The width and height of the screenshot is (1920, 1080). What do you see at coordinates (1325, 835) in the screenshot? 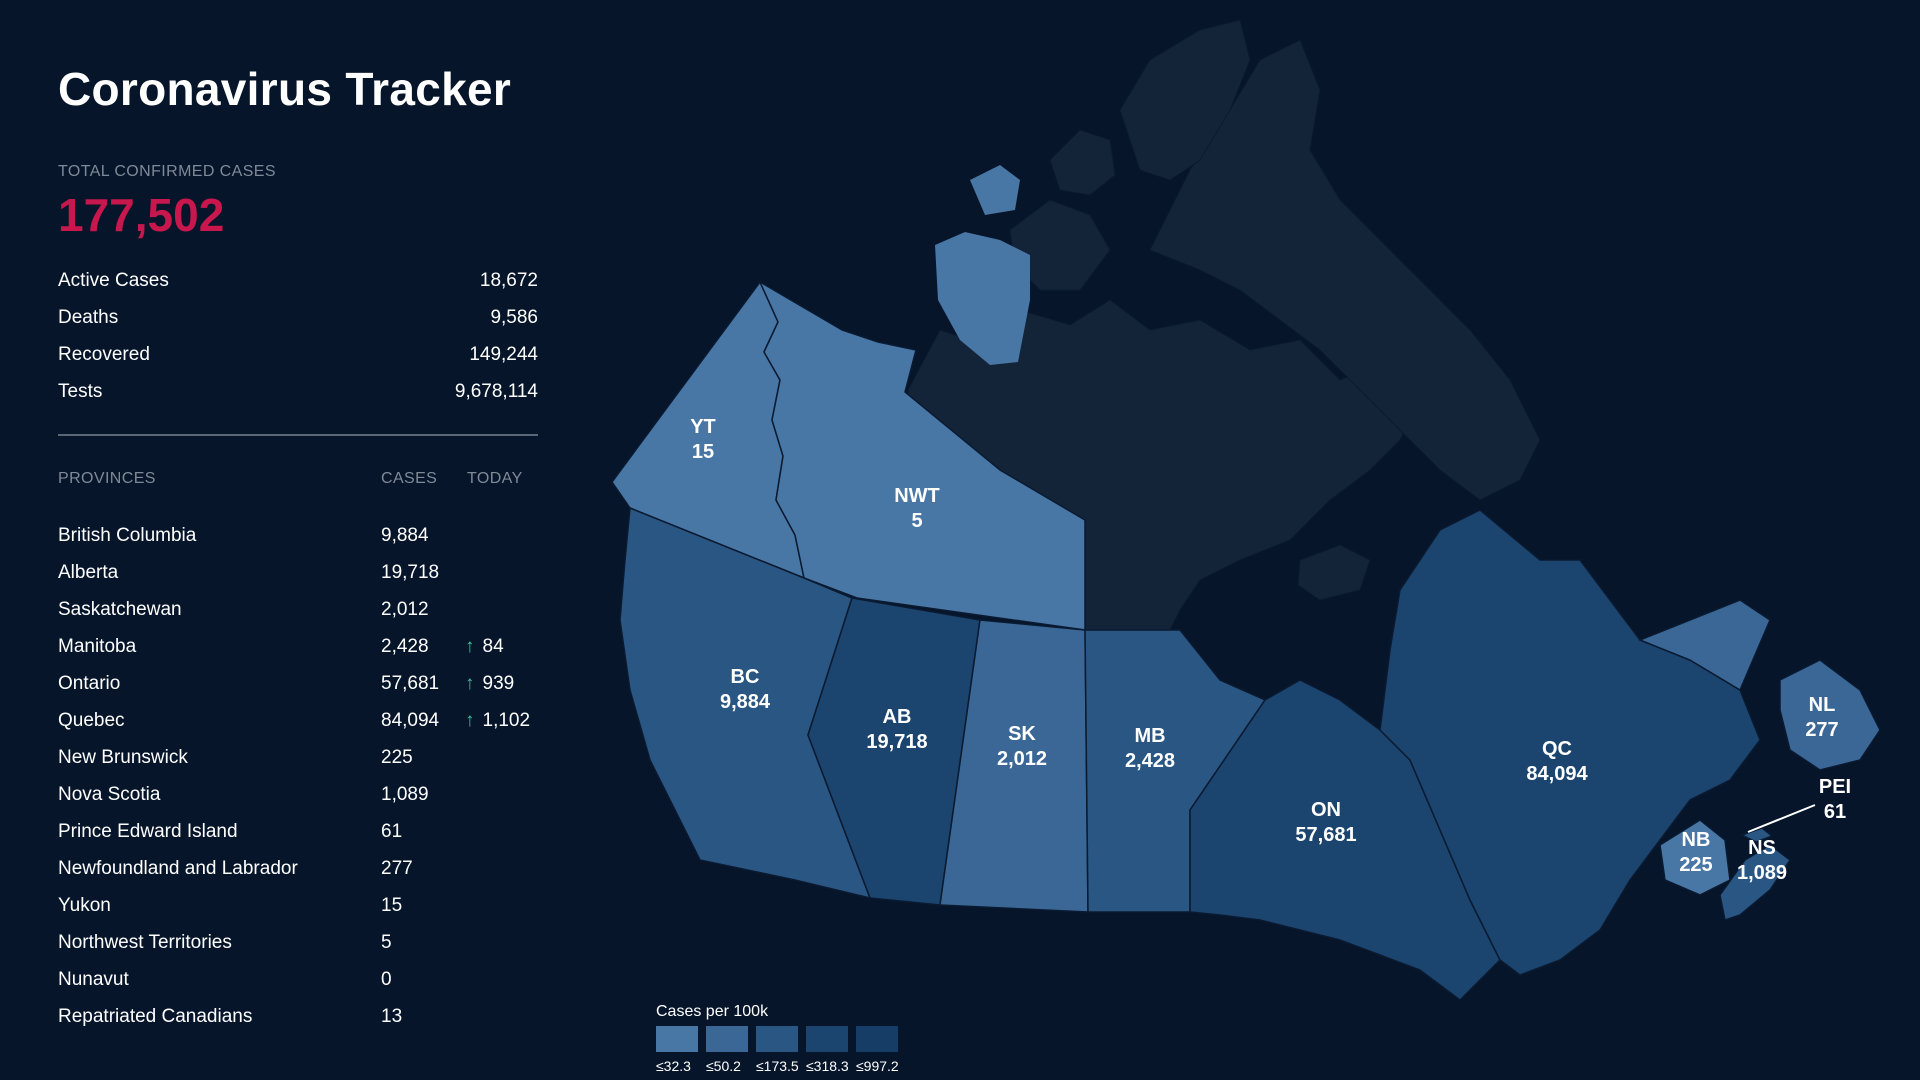
I see `region-cases: 57,681` at bounding box center [1325, 835].